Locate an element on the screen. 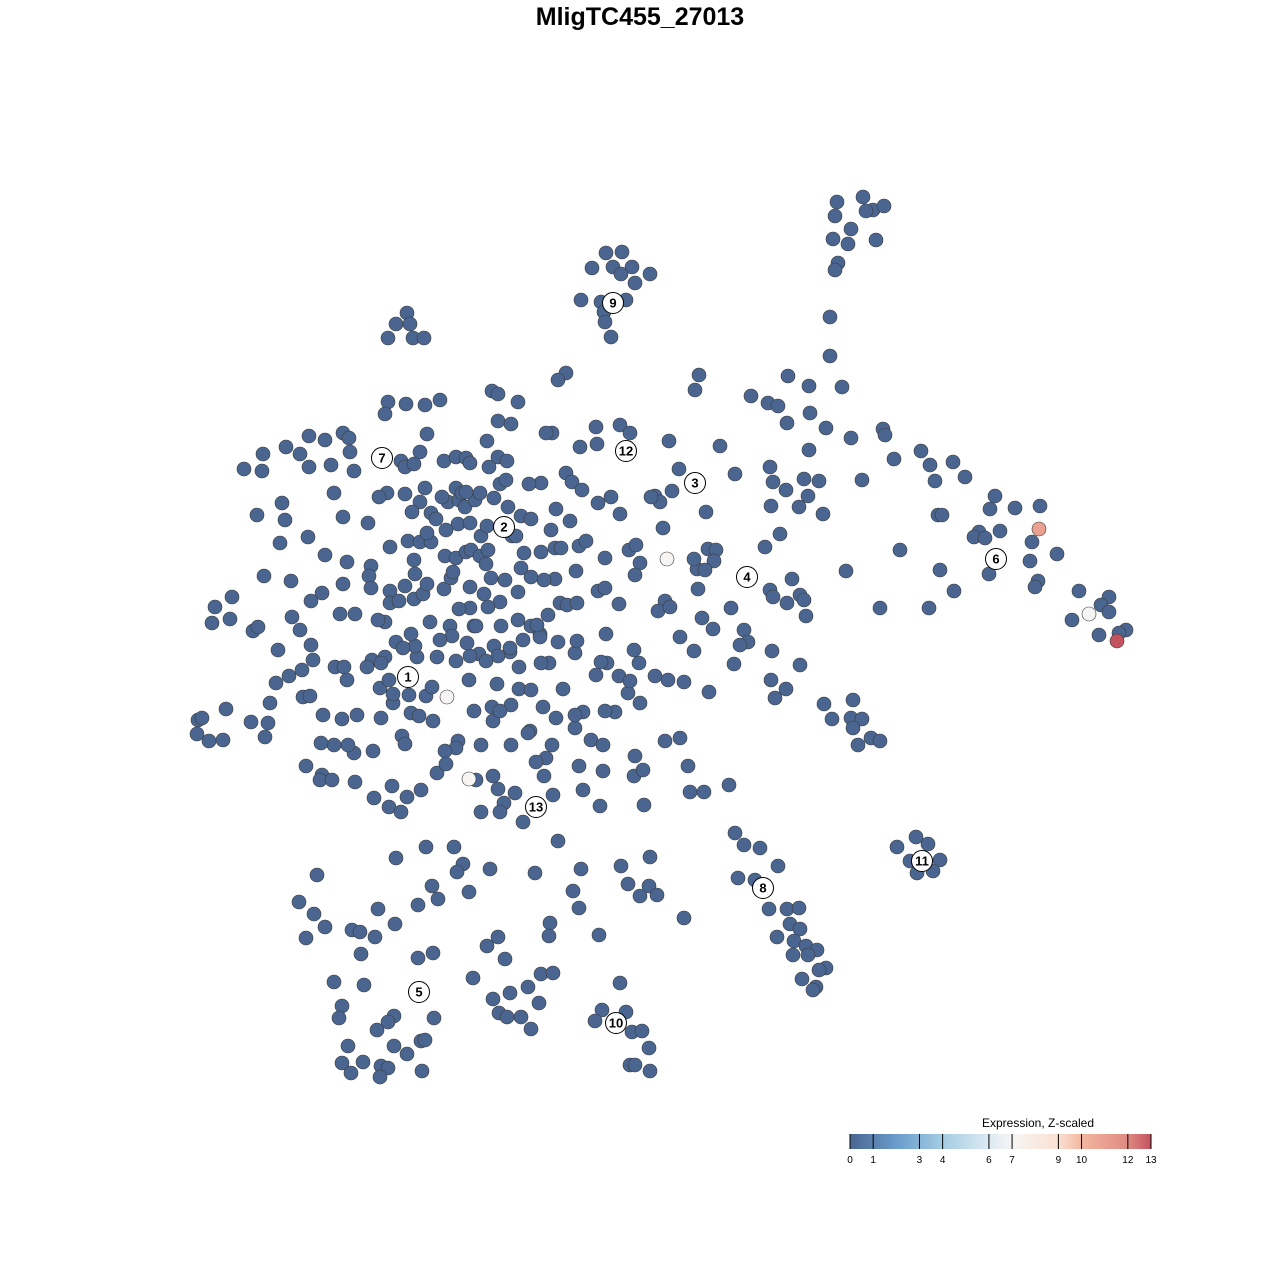  cluster-label-text: 2 is located at coordinates (503, 527).